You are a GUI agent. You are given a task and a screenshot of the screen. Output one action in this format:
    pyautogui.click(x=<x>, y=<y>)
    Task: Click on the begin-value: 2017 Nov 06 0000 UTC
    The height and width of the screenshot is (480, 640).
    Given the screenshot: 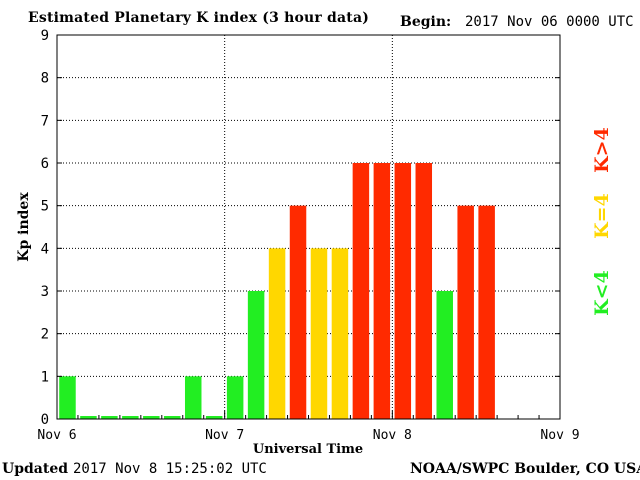 What is the action you would take?
    pyautogui.click(x=549, y=22)
    